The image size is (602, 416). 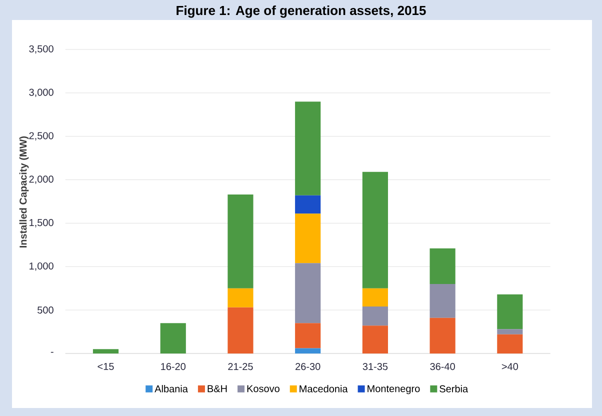 I want to click on legend-label: Serbia, so click(x=454, y=388).